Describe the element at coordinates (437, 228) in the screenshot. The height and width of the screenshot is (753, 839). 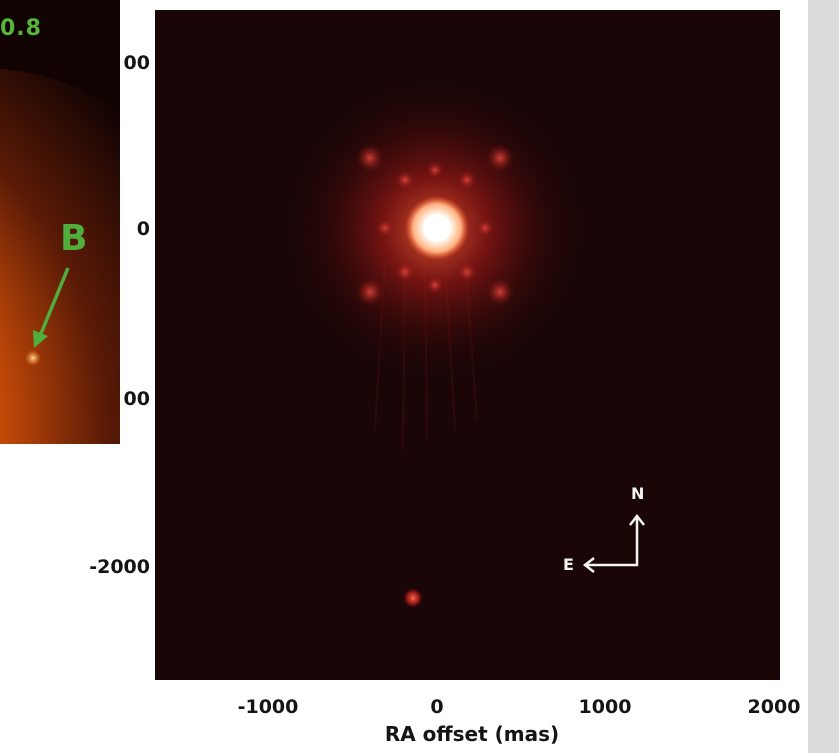
I see `primary-star-center` at that location.